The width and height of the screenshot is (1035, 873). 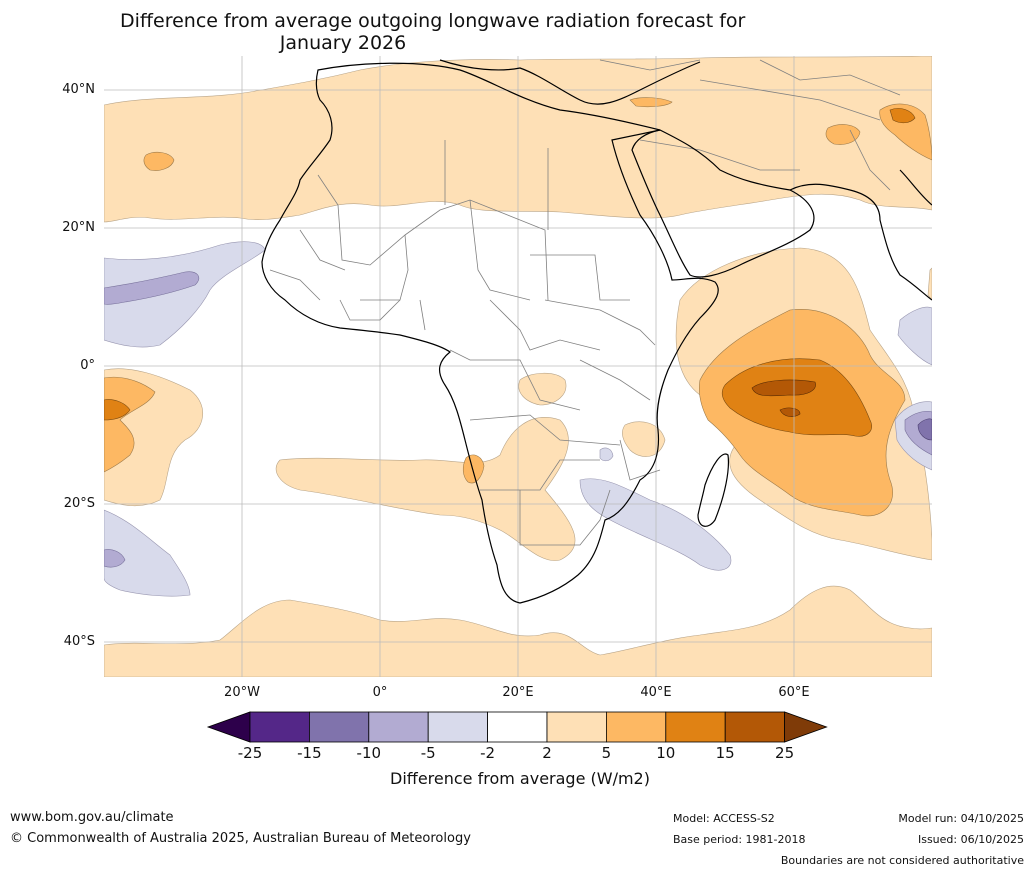 I want to click on longitude-label: 0°, so click(x=380, y=692).